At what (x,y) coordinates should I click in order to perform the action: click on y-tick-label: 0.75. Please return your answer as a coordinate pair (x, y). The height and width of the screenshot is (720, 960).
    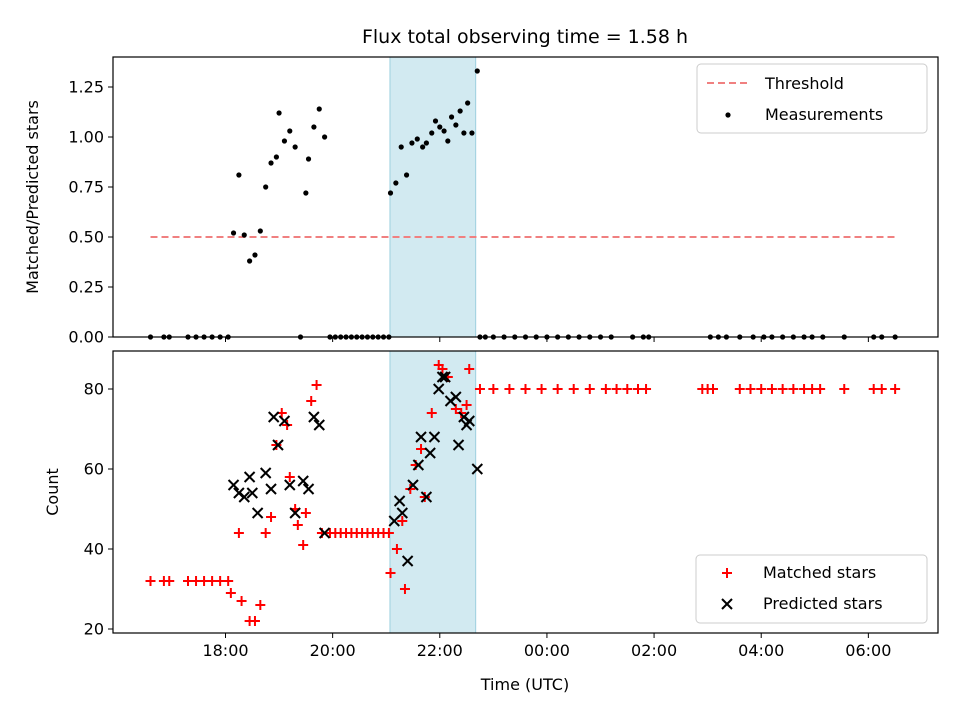
    Looking at the image, I should click on (86, 187).